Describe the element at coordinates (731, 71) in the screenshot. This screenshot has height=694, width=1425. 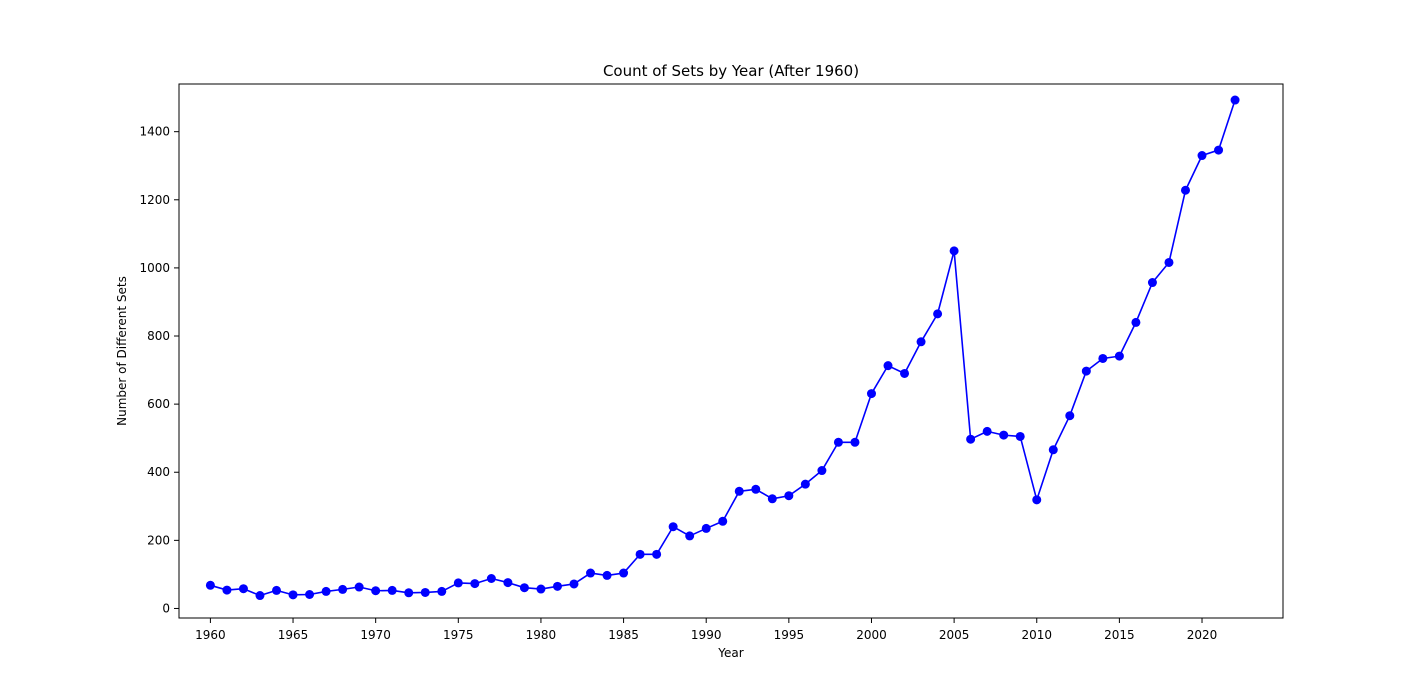
I see `chart-title: Count of Sets by Year (After 1960)` at that location.